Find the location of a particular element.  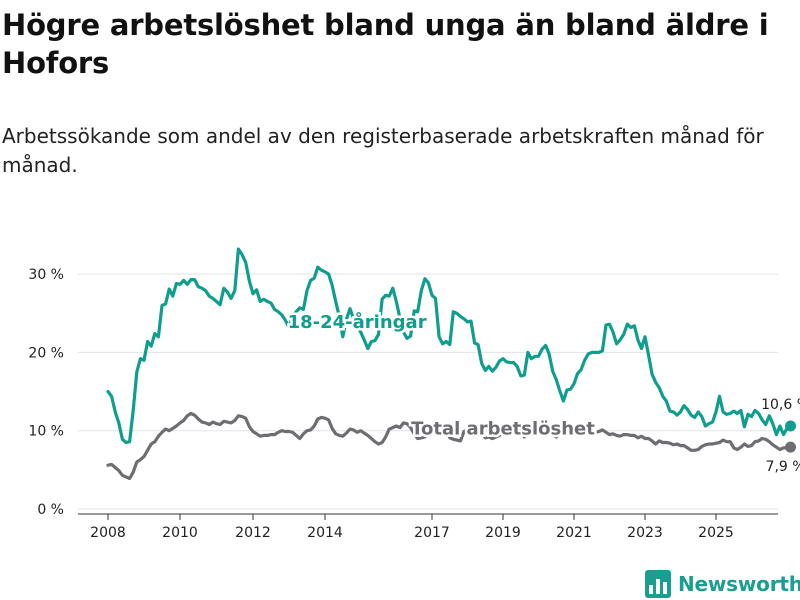

x-tick-label: 2014 is located at coordinates (325, 533).